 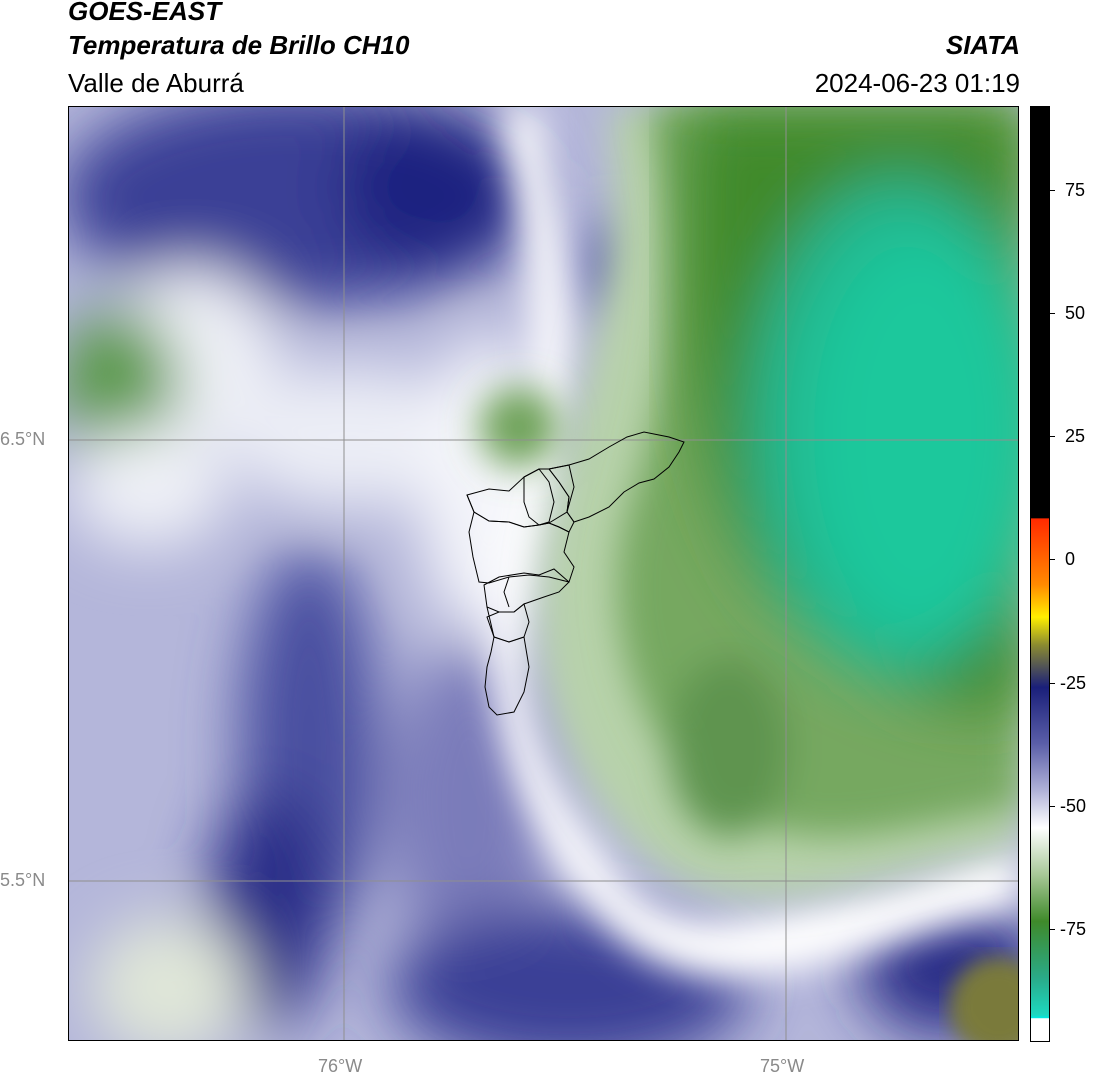 I want to click on cbar-tick-75: 75, so click(x=1075, y=190).